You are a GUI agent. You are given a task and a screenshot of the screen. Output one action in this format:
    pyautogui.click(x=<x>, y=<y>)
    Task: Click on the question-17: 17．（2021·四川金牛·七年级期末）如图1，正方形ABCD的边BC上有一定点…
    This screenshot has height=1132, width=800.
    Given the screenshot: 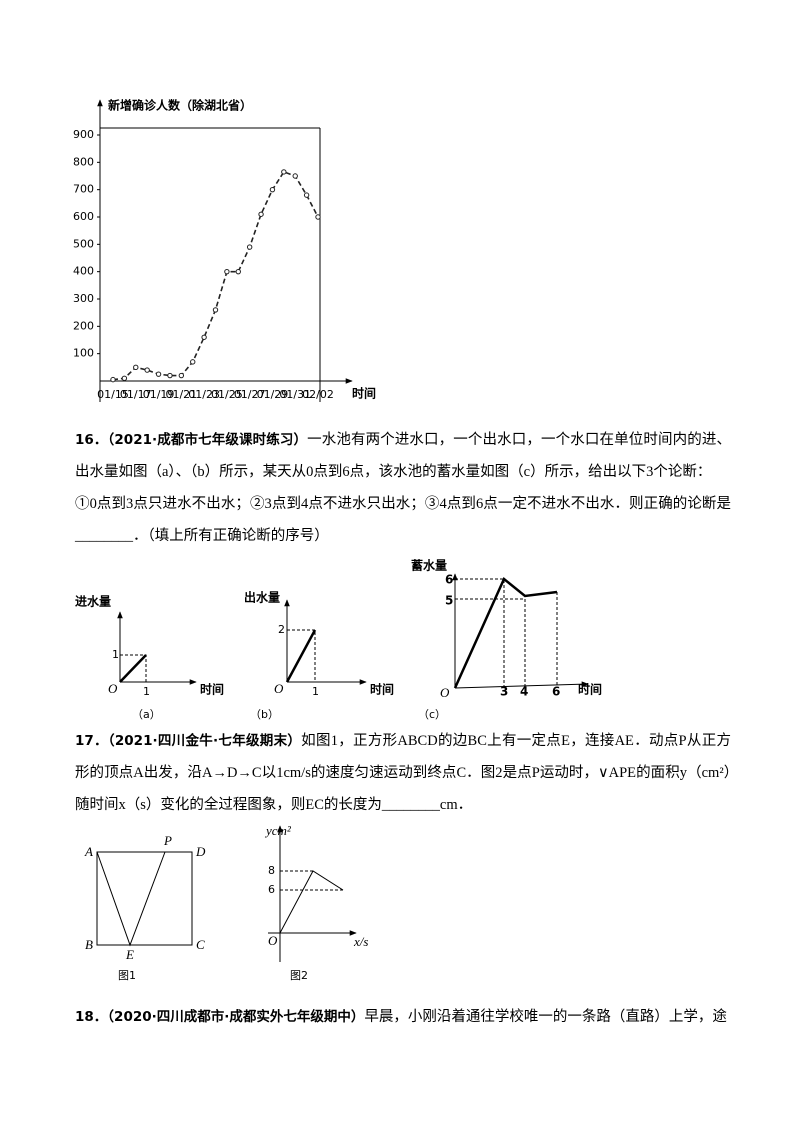 What is the action you would take?
    pyautogui.click(x=403, y=773)
    